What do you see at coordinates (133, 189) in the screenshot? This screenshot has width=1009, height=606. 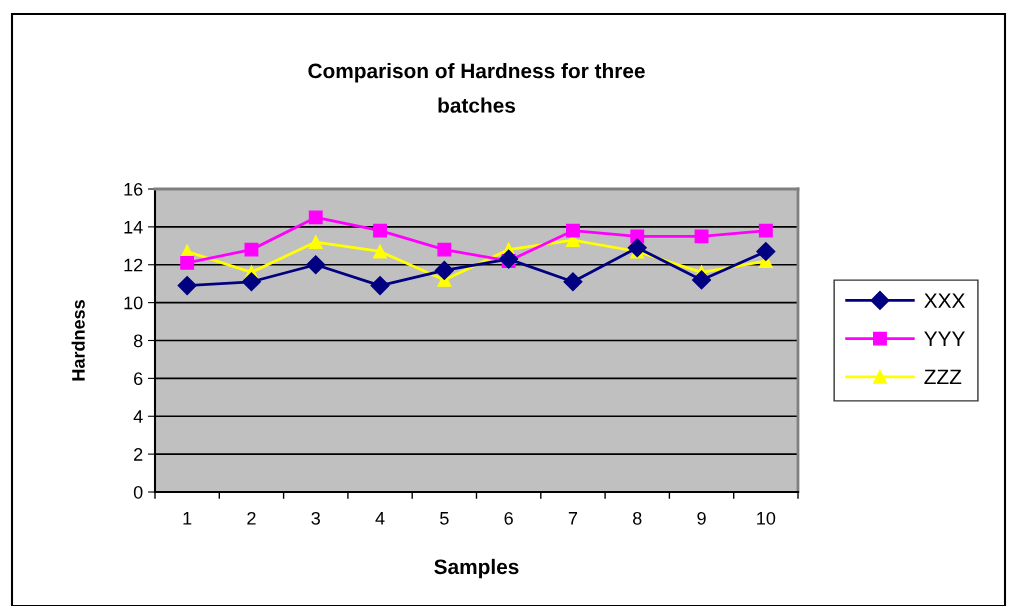 I see `y-tick-label: 16` at bounding box center [133, 189].